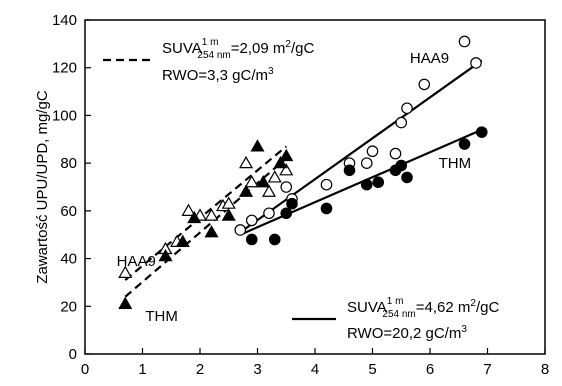 This screenshot has width=562, height=386. Describe the element at coordinates (68, 306) in the screenshot. I see `y-tick-label: 20` at that location.